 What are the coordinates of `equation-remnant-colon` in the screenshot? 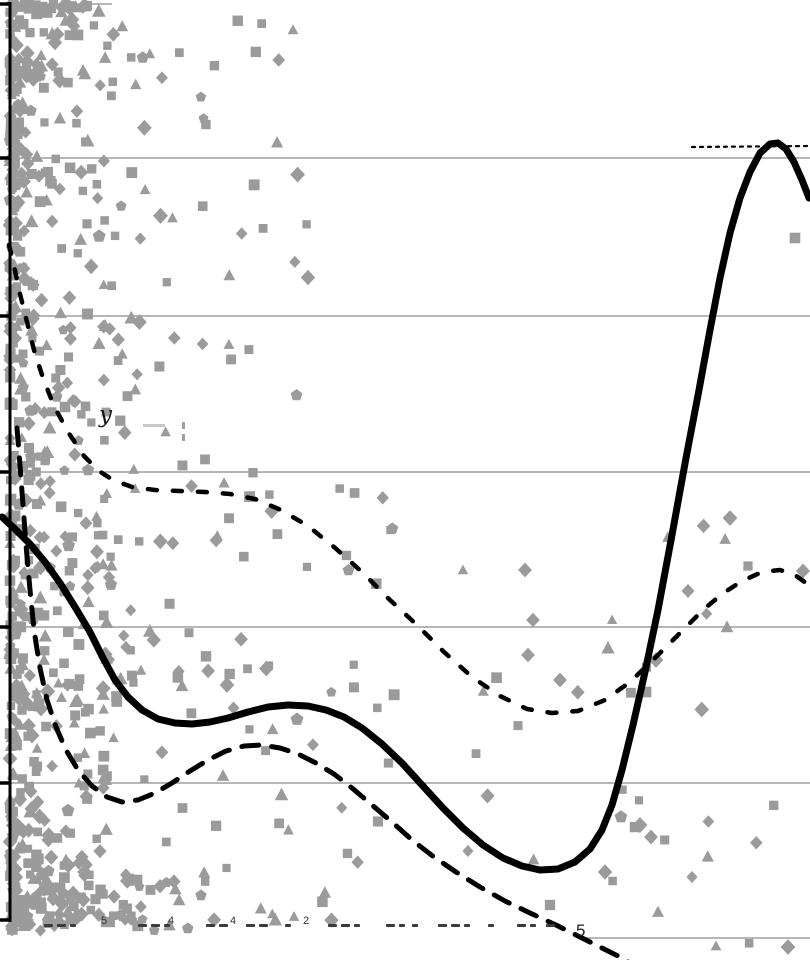 It's located at (183, 437).